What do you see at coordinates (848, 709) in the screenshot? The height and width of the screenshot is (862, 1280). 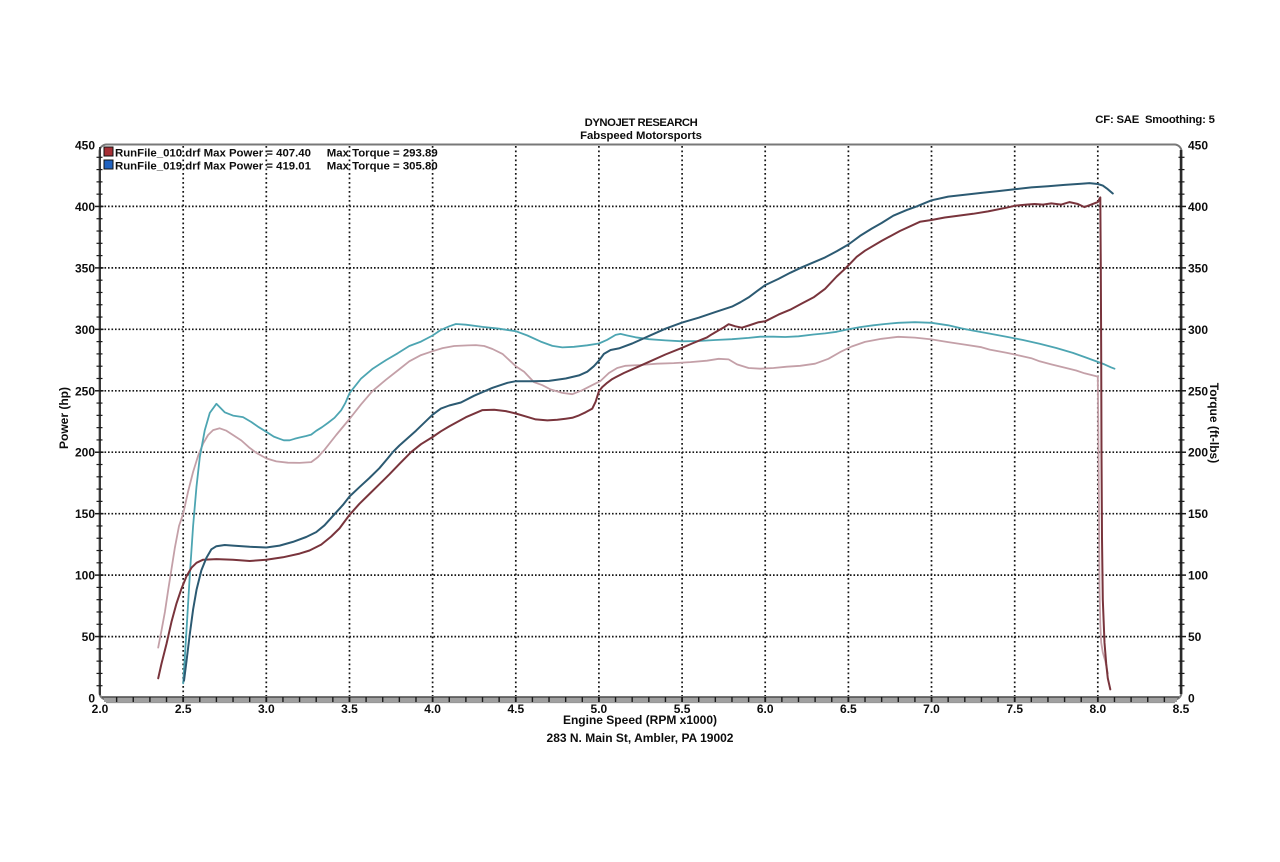 I see `svg-text: 6.5` at bounding box center [848, 709].